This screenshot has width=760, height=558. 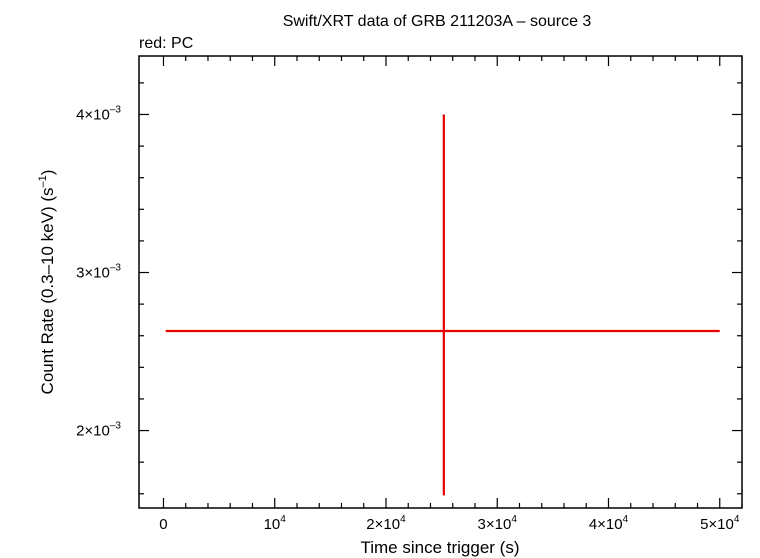 I want to click on x-axis-tick-labels: 0 104 2×10⁴ 3×10⁴ 4×10⁴ 5×10⁴, so click(x=449, y=523).